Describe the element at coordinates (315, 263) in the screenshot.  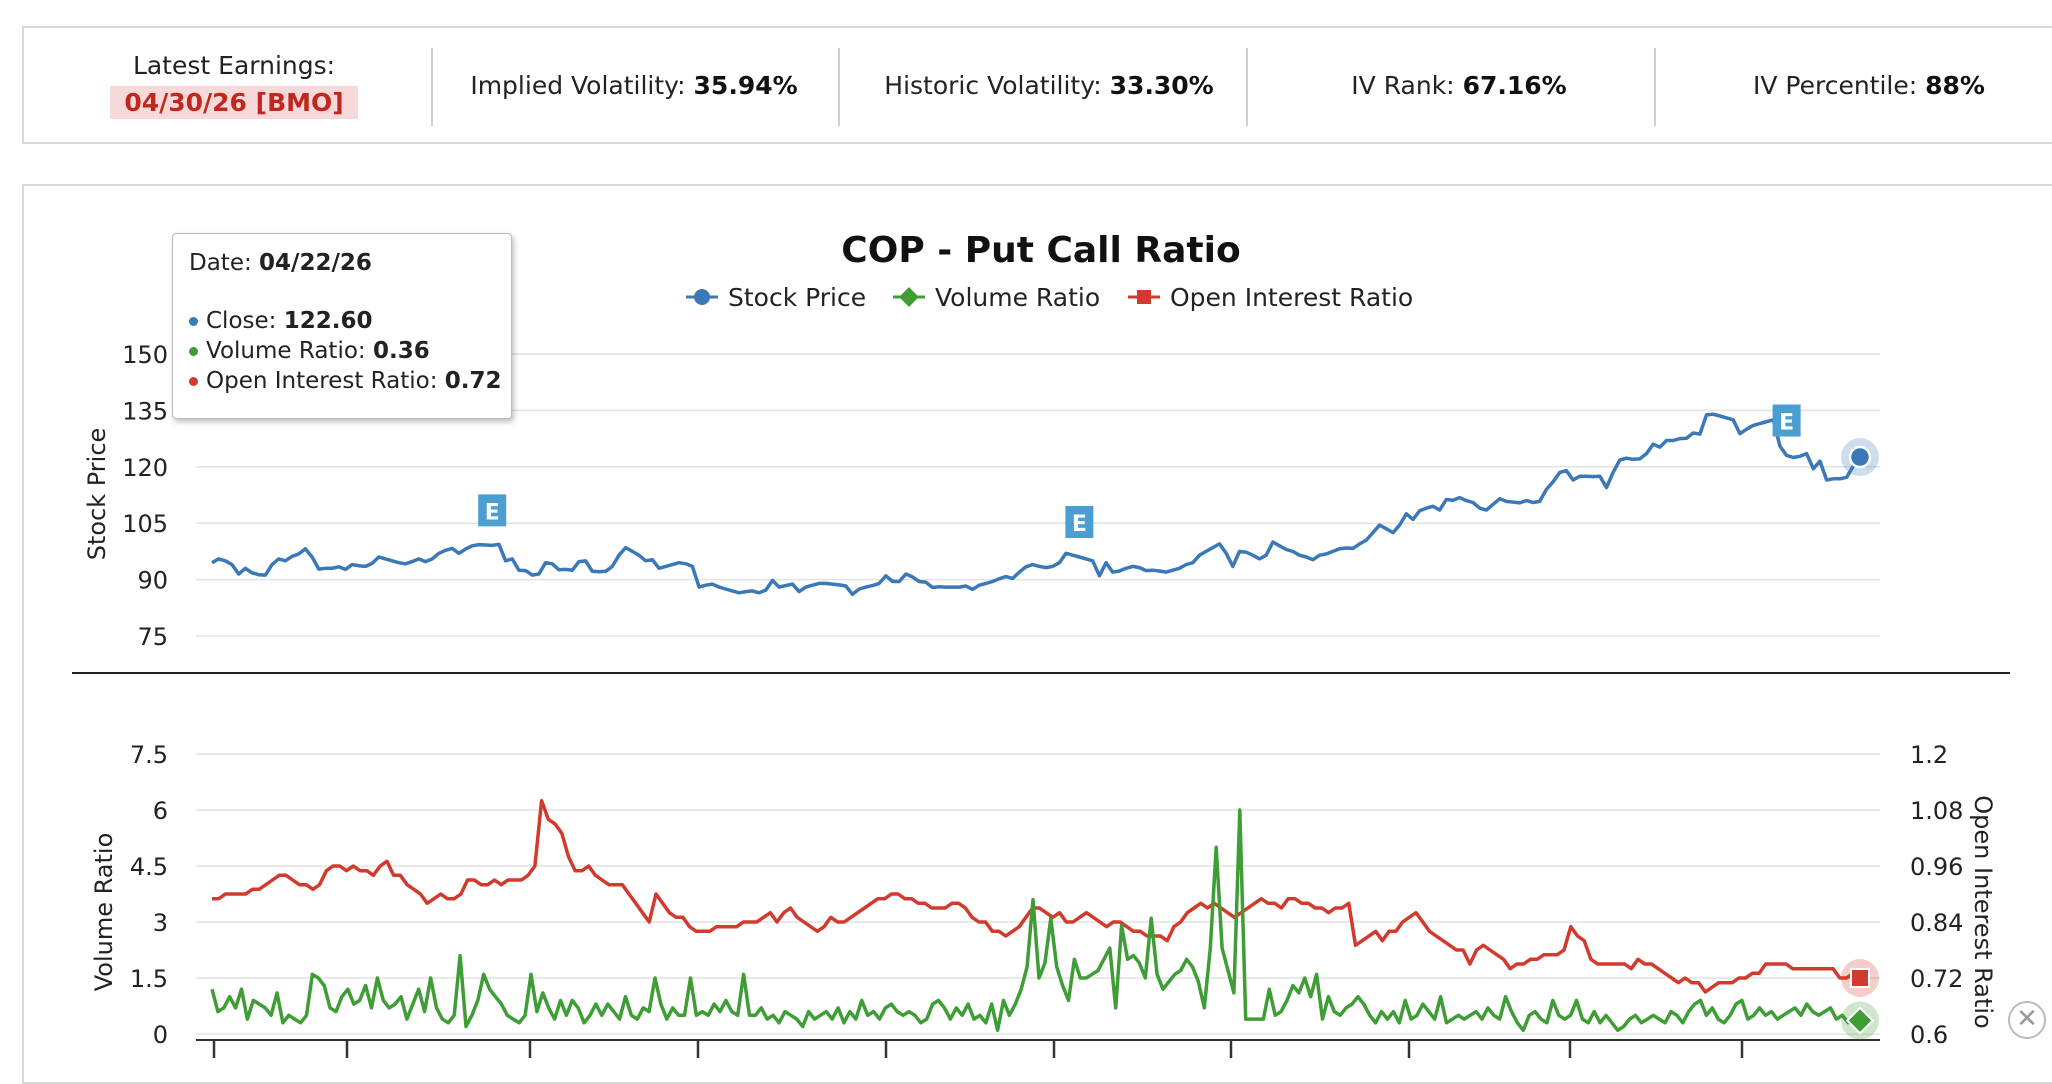
I see `tooltip-date-value: 04/22/26` at that location.